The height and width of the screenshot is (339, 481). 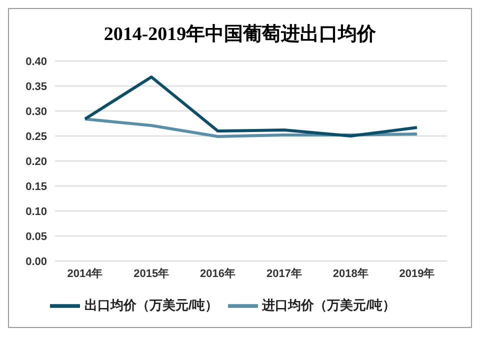 What do you see at coordinates (36, 212) in the screenshot?
I see `y-tick-label: 0.10` at bounding box center [36, 212].